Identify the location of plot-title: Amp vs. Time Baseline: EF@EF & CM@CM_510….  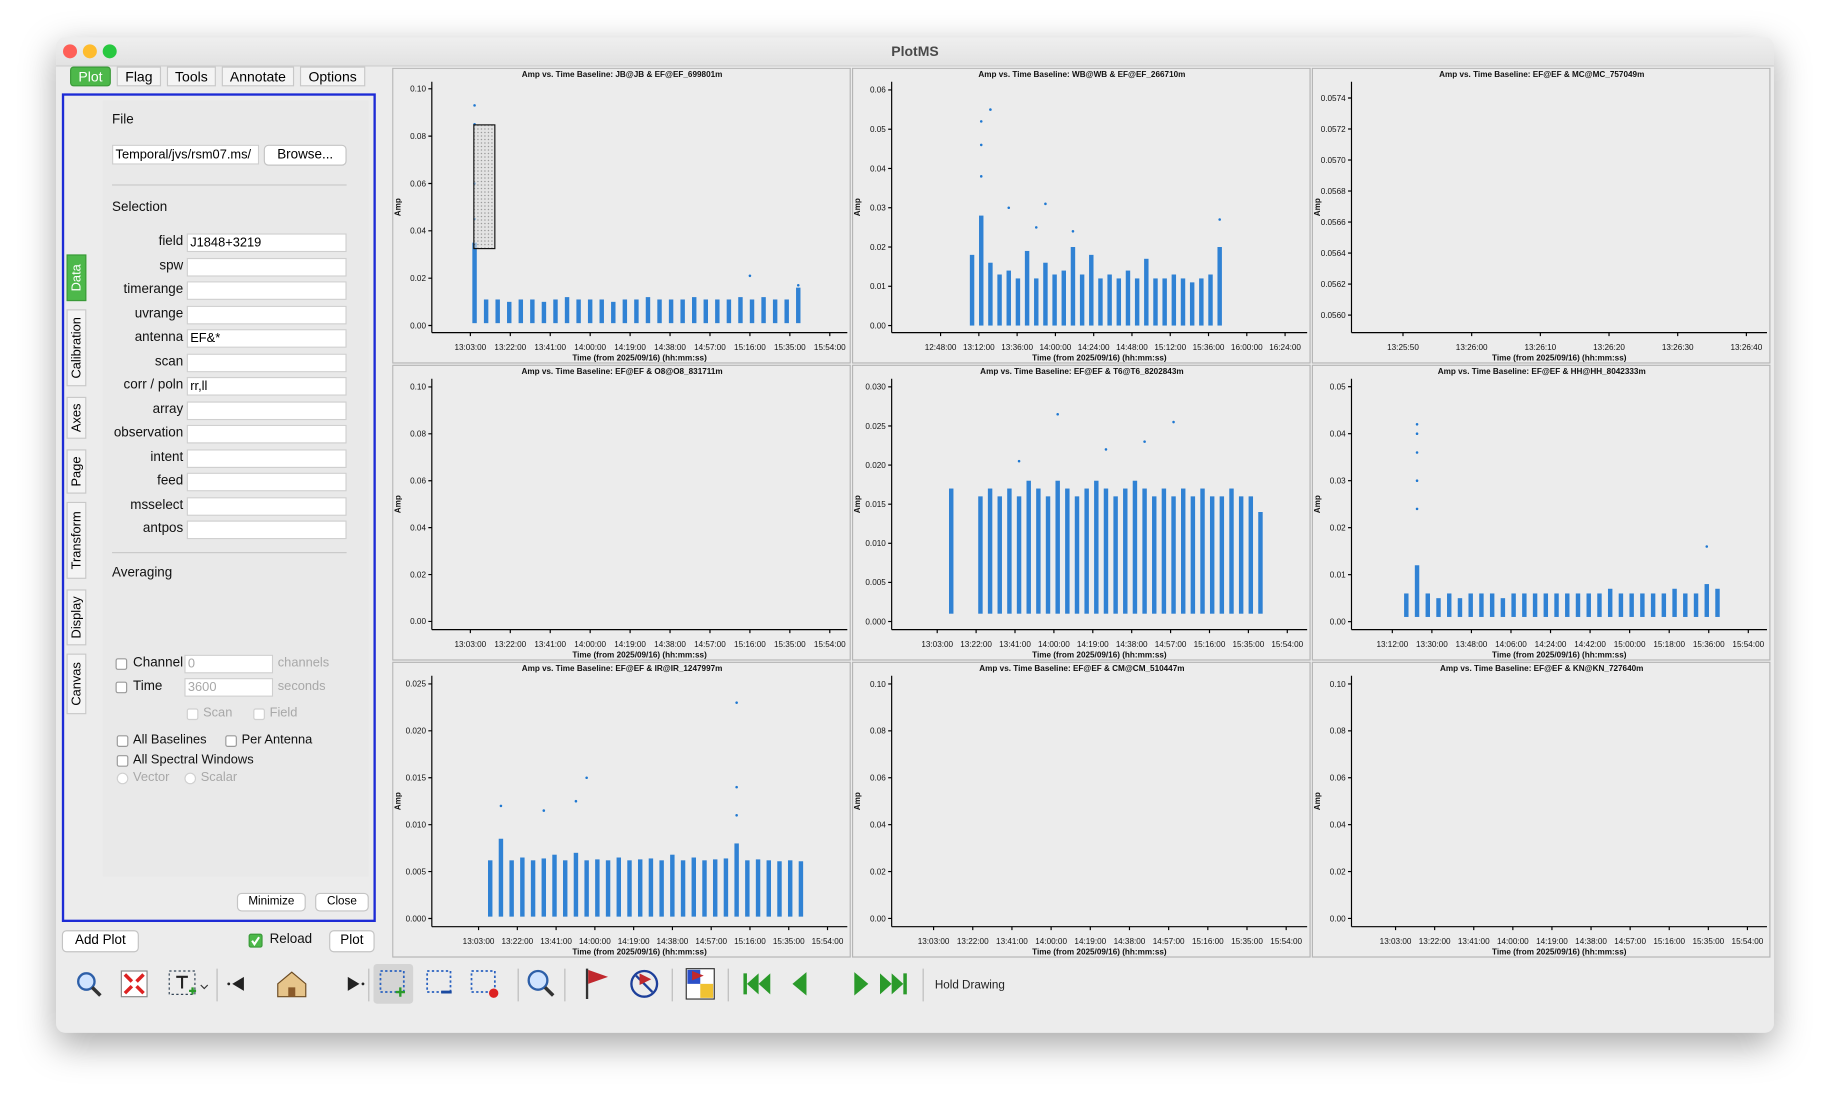
(1081, 668).